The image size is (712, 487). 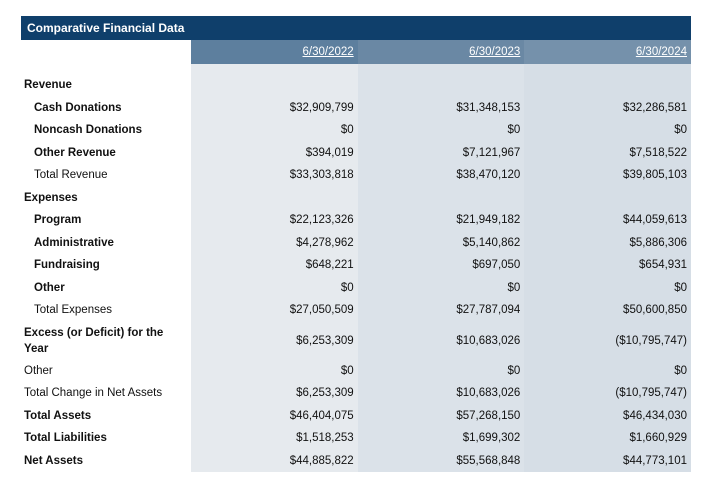 What do you see at coordinates (73, 310) in the screenshot?
I see `row-label: Total Expenses` at bounding box center [73, 310].